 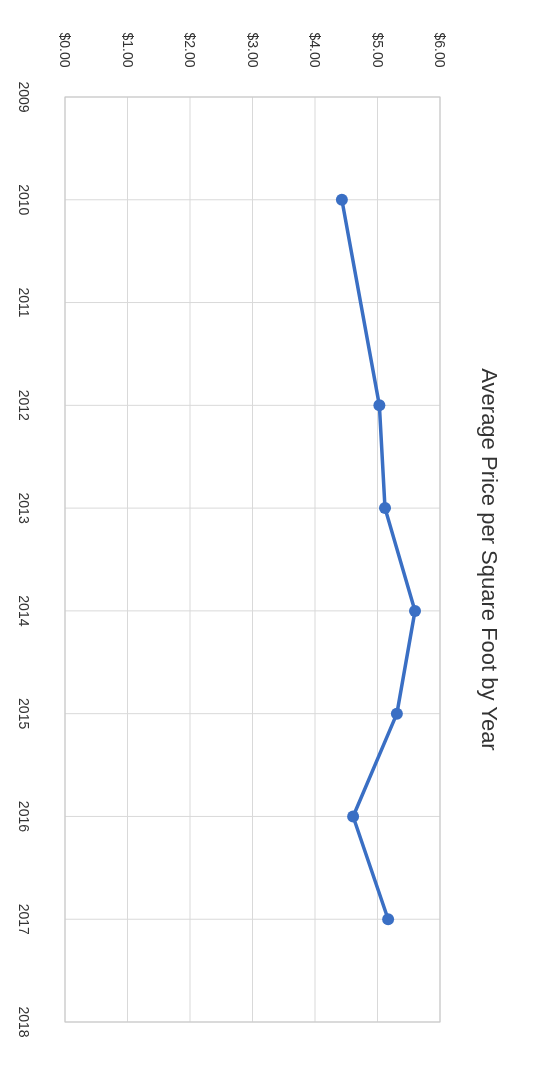 I want to click on y-tick-label: 2012, so click(x=24, y=405).